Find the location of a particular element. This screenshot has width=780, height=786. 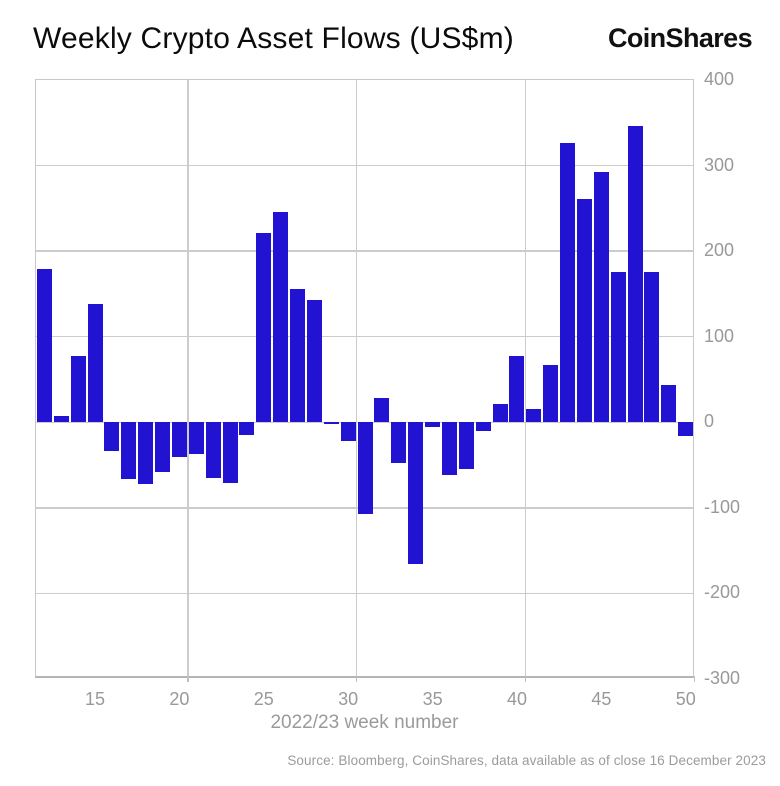

x-tick-label: 15 is located at coordinates (95, 699).